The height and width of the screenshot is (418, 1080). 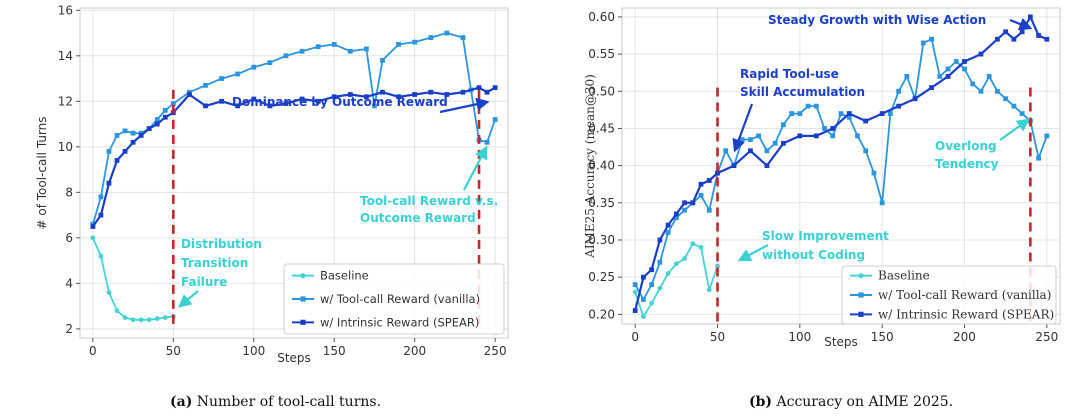 What do you see at coordinates (601, 240) in the screenshot?
I see `chart-b-ytick-label: 0.30` at bounding box center [601, 240].